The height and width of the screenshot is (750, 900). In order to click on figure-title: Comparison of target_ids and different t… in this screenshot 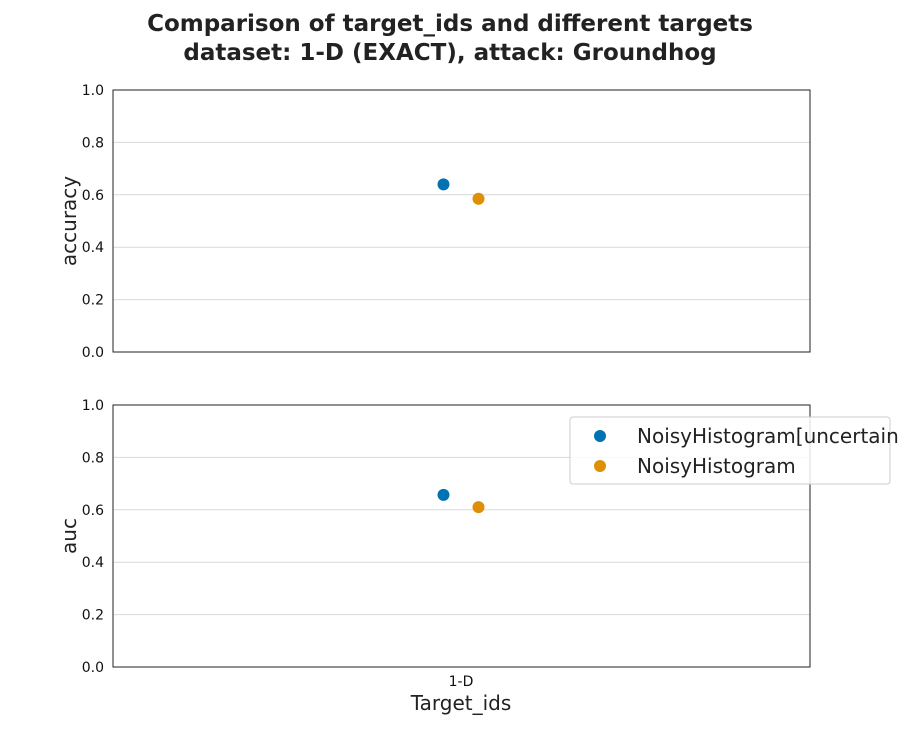, I will do `click(450, 39)`.